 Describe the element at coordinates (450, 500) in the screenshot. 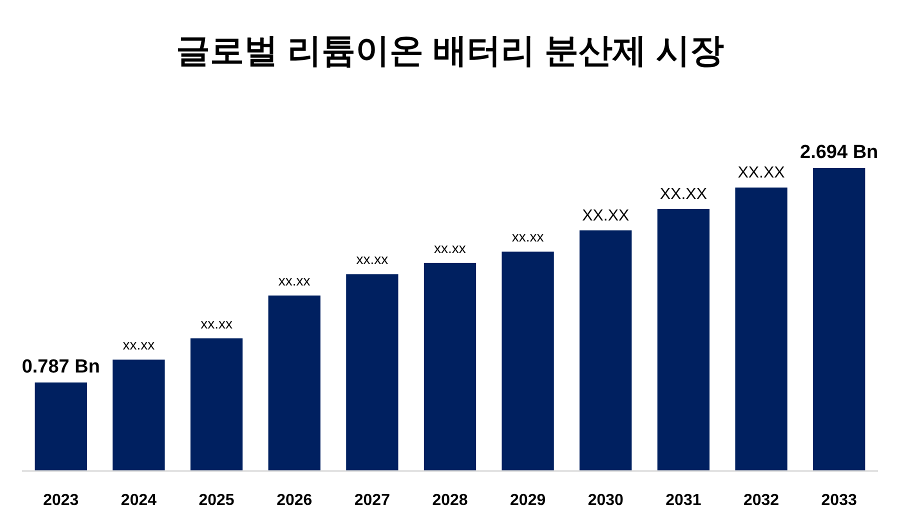

I see `x-tick-label: 2028` at that location.